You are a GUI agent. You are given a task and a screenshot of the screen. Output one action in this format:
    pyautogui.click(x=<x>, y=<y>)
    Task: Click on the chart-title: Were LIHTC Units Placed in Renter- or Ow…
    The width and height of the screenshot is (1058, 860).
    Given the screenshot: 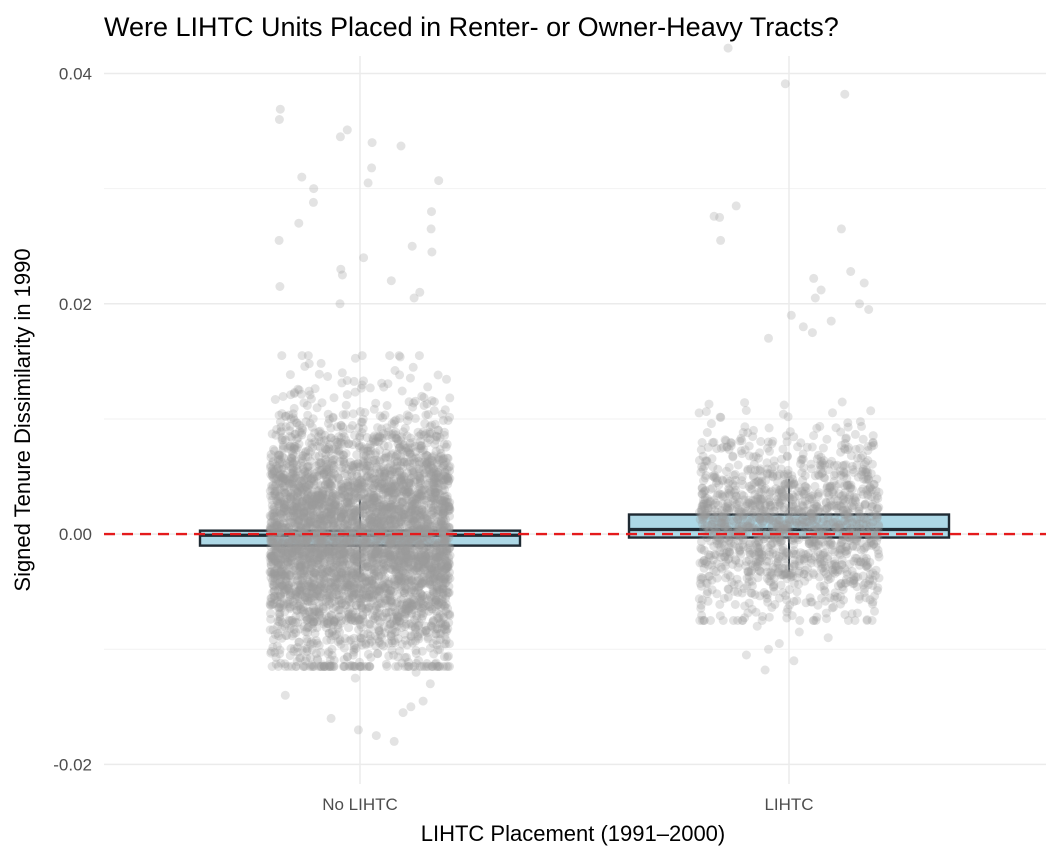 What is the action you would take?
    pyautogui.click(x=471, y=27)
    